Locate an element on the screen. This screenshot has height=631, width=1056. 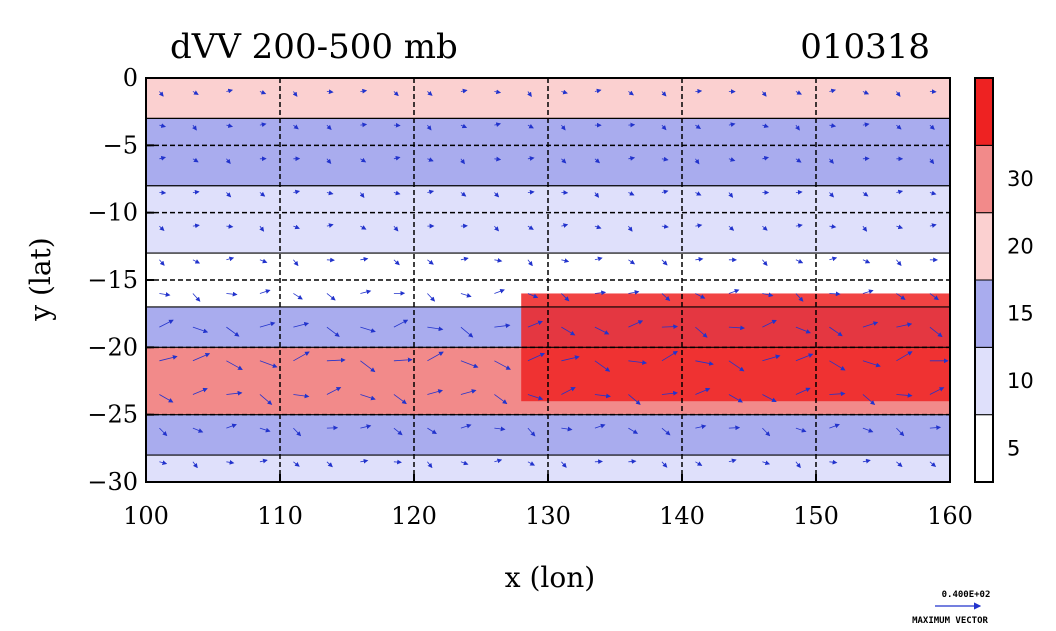
y-axis-label: y (lat) is located at coordinates (40, 279).